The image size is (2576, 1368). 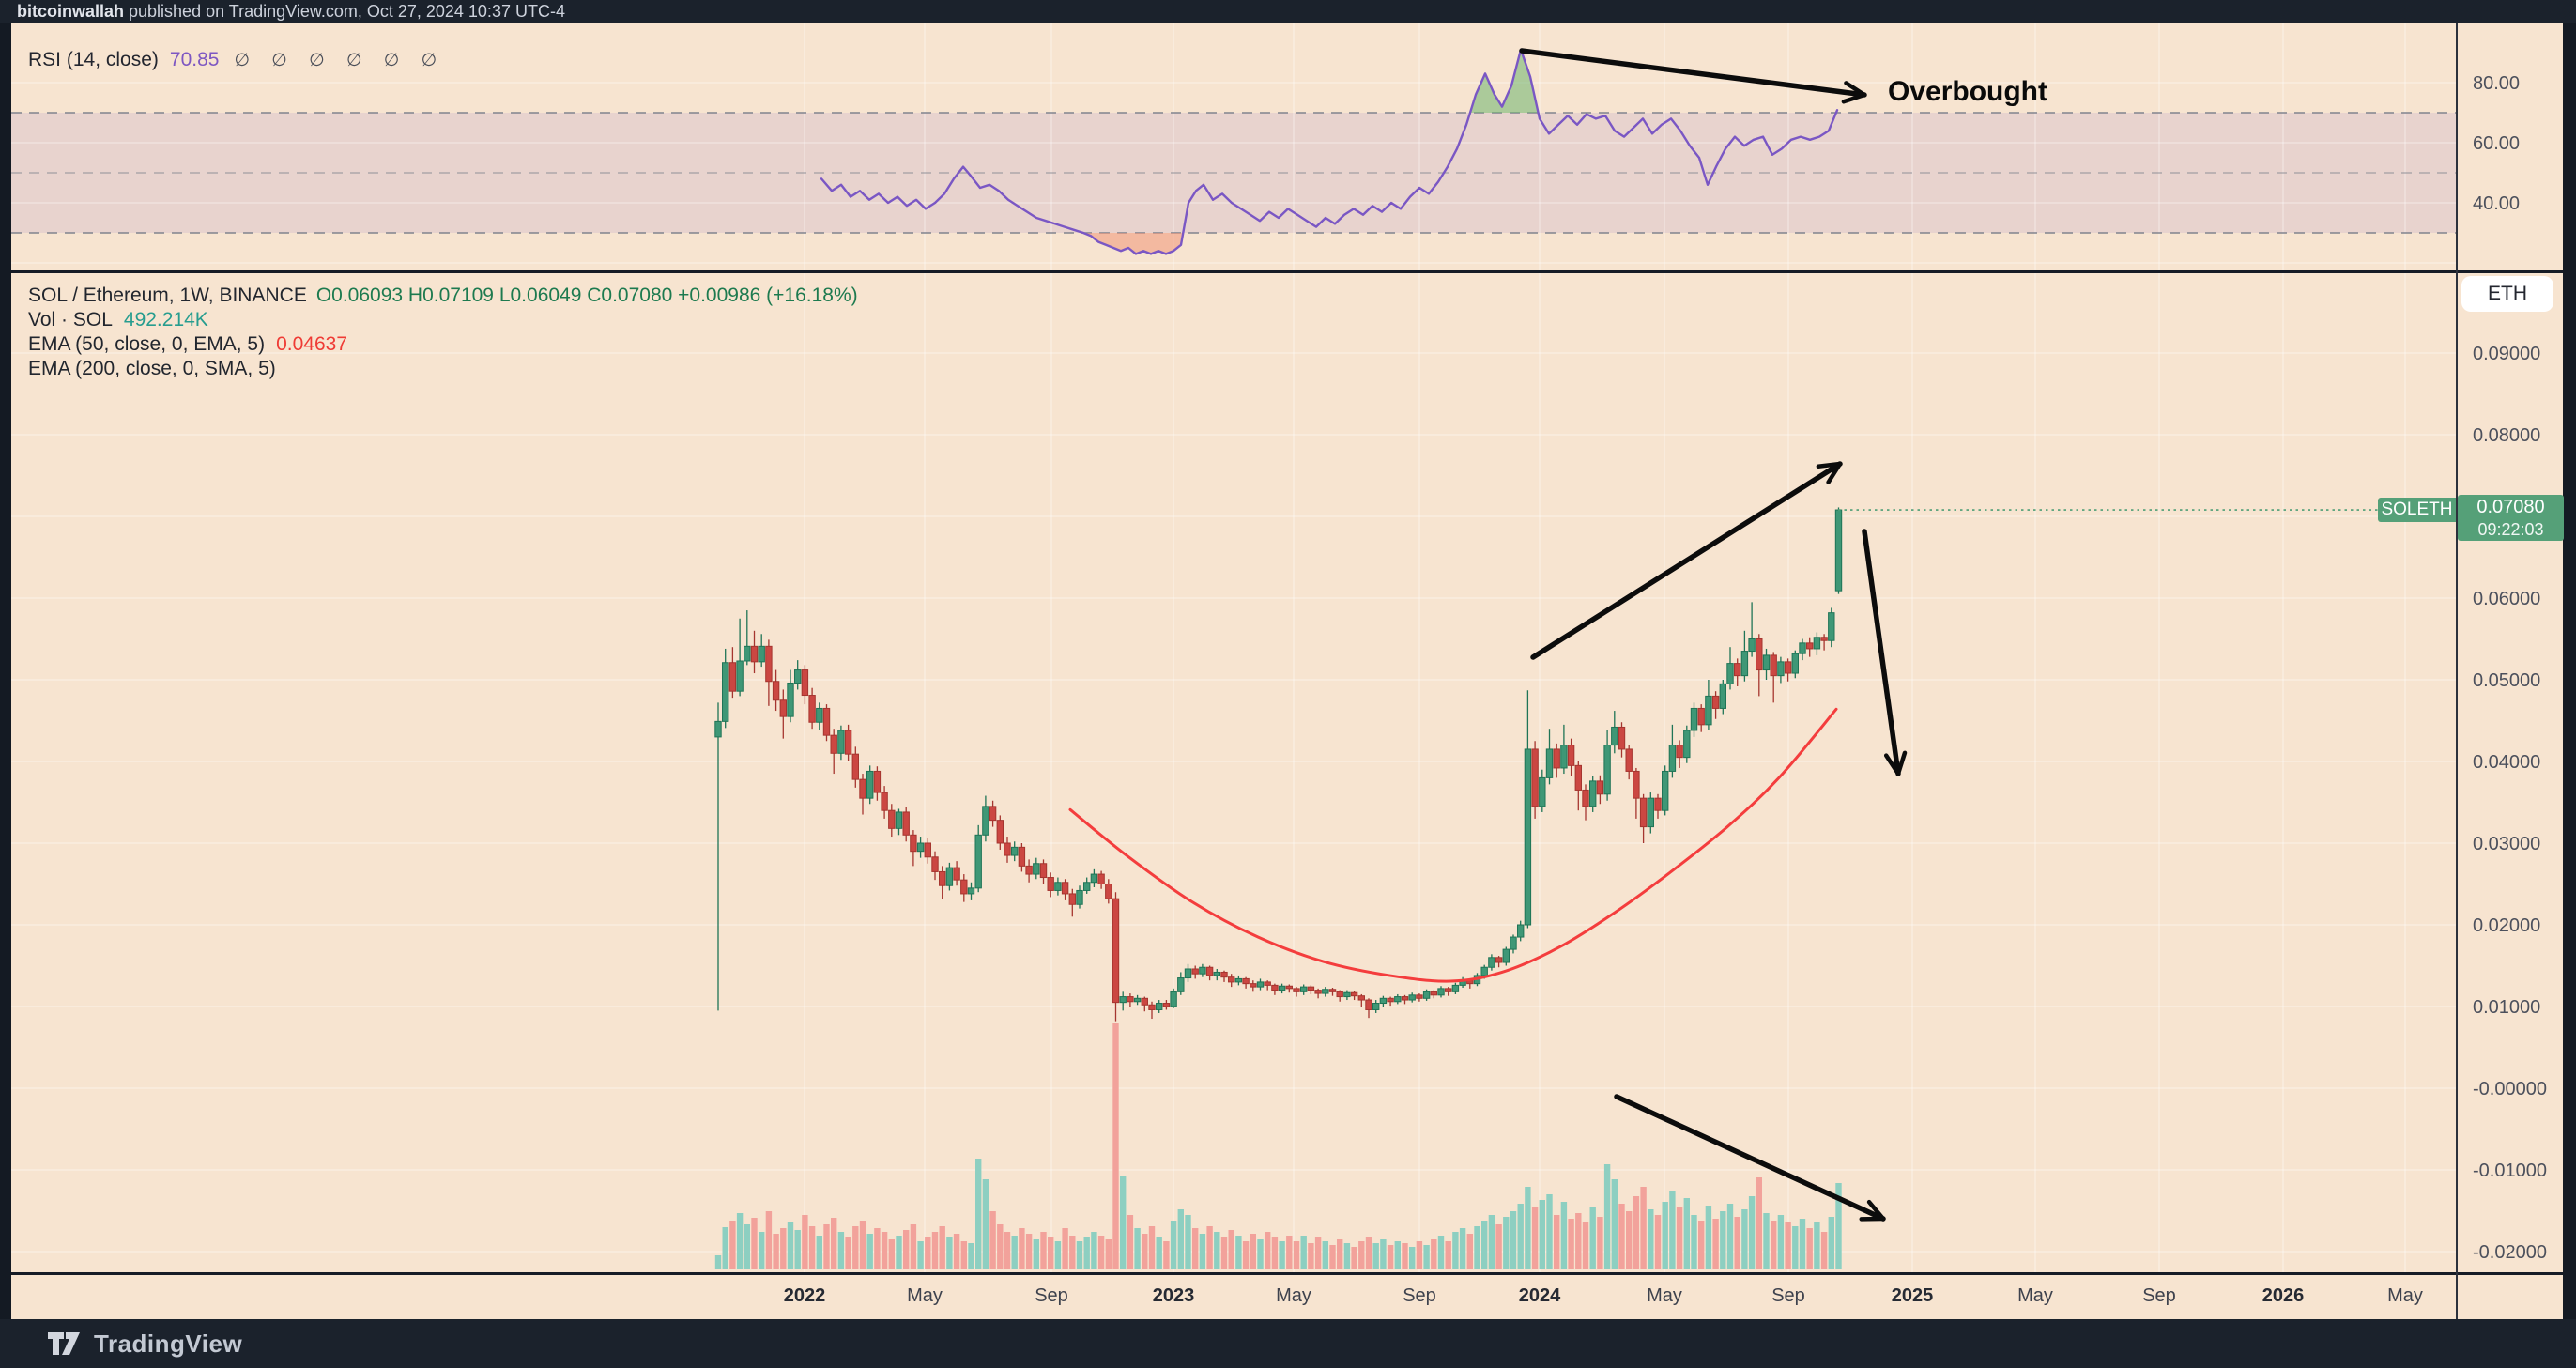 What do you see at coordinates (2497, 143) in the screenshot?
I see `svg-text: 60.00` at bounding box center [2497, 143].